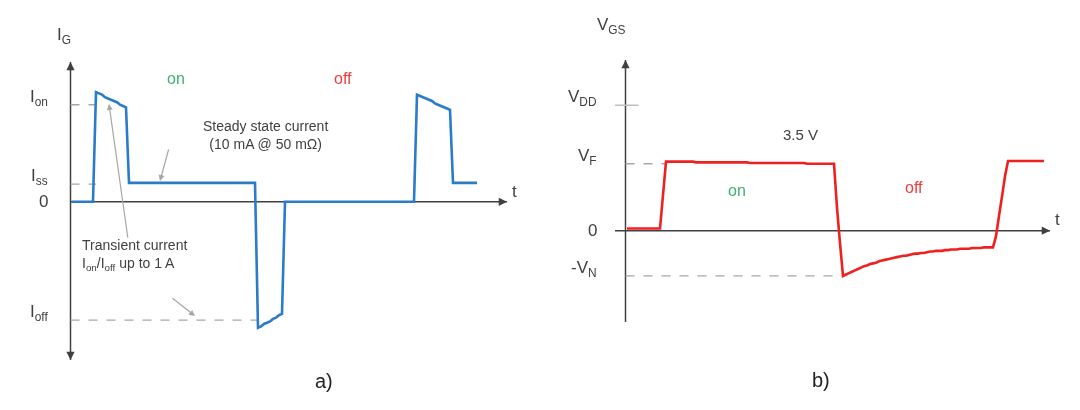 This screenshot has width=1080, height=410. I want to click on ref-line-label: I$_{off}$, so click(39, 313).